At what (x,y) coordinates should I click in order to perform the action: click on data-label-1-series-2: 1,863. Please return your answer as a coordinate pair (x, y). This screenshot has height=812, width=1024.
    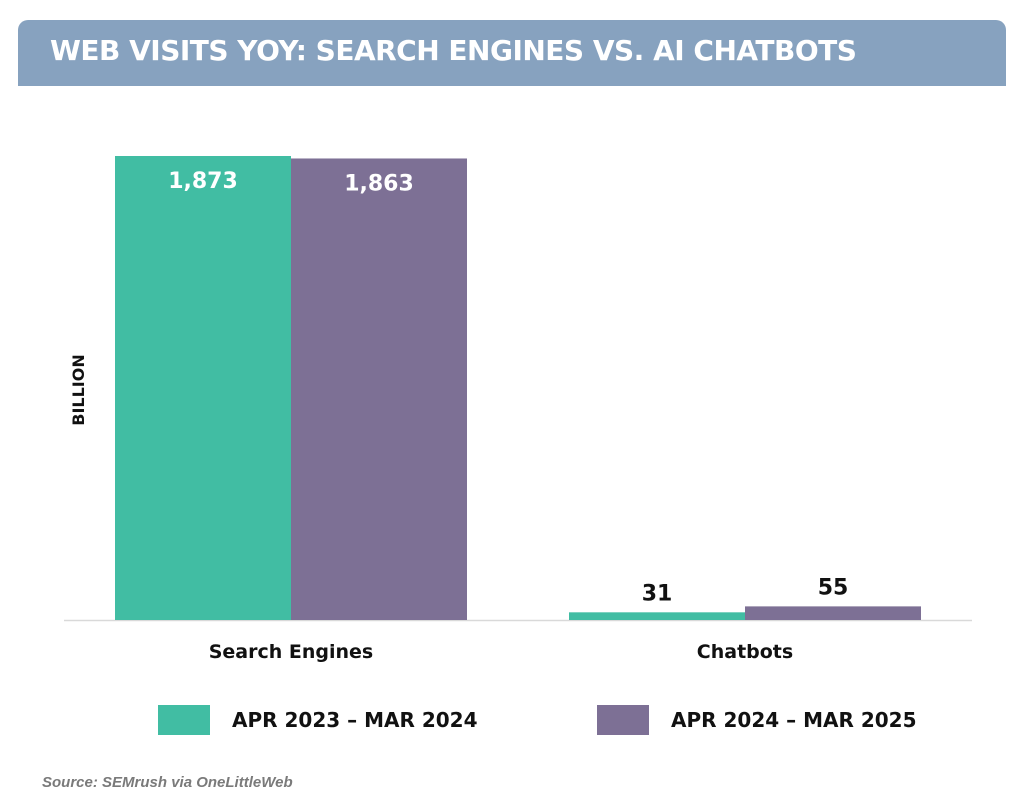
    Looking at the image, I should click on (379, 183).